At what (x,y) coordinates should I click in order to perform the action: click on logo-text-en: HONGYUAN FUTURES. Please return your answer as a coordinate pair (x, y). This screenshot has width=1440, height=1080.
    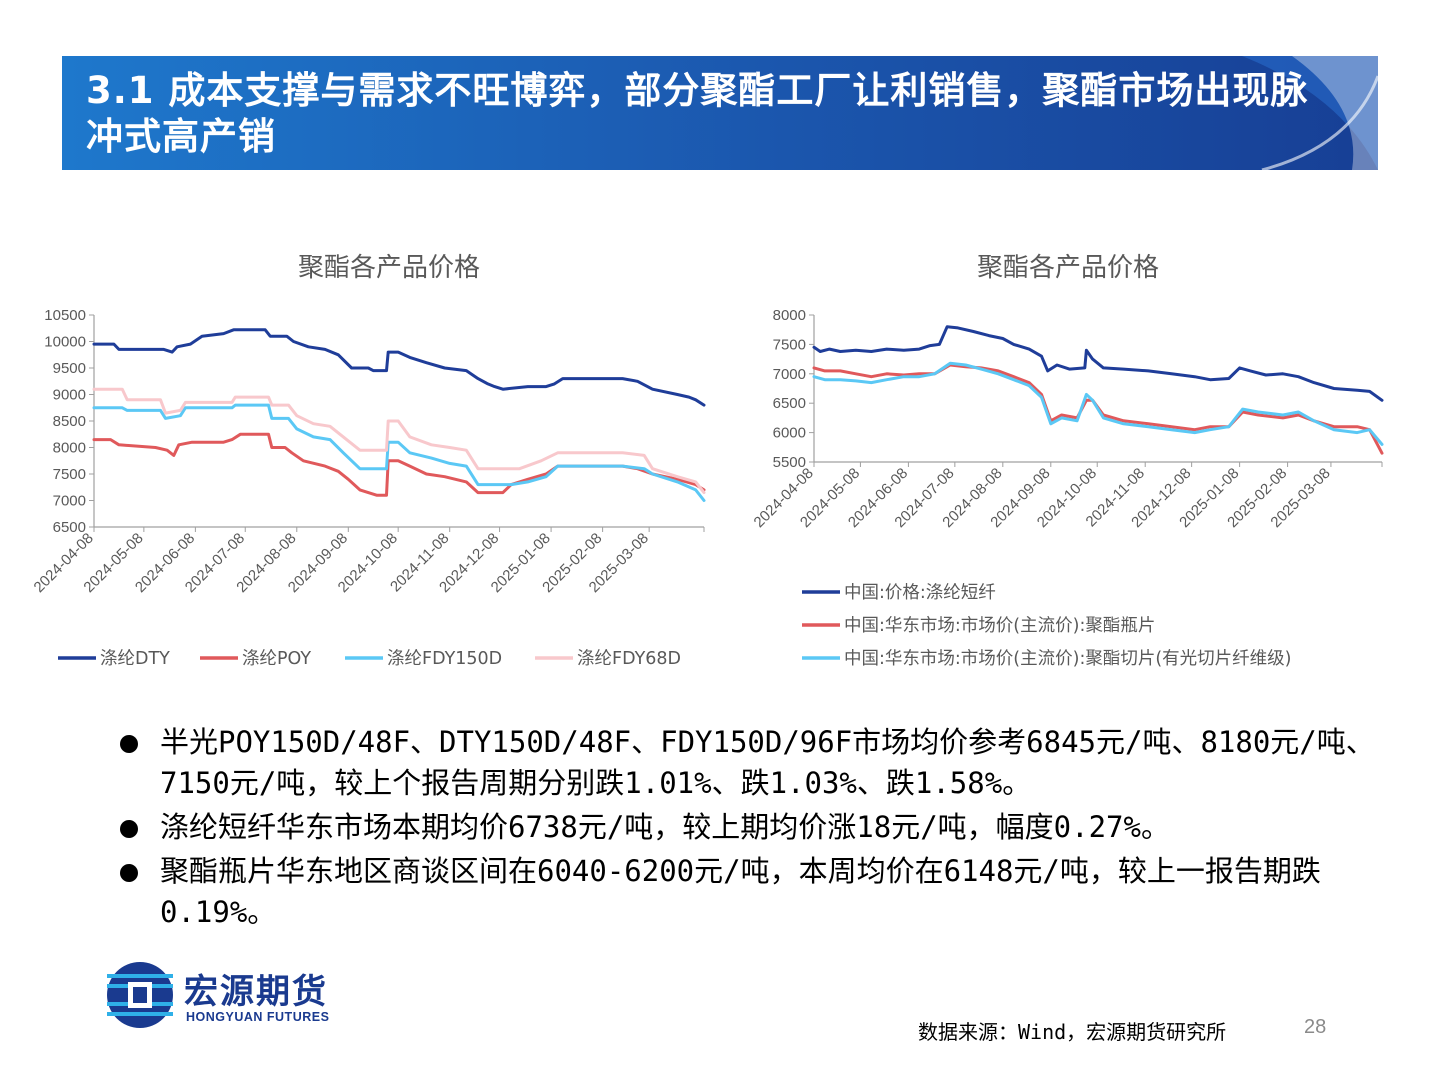
    Looking at the image, I should click on (258, 1017).